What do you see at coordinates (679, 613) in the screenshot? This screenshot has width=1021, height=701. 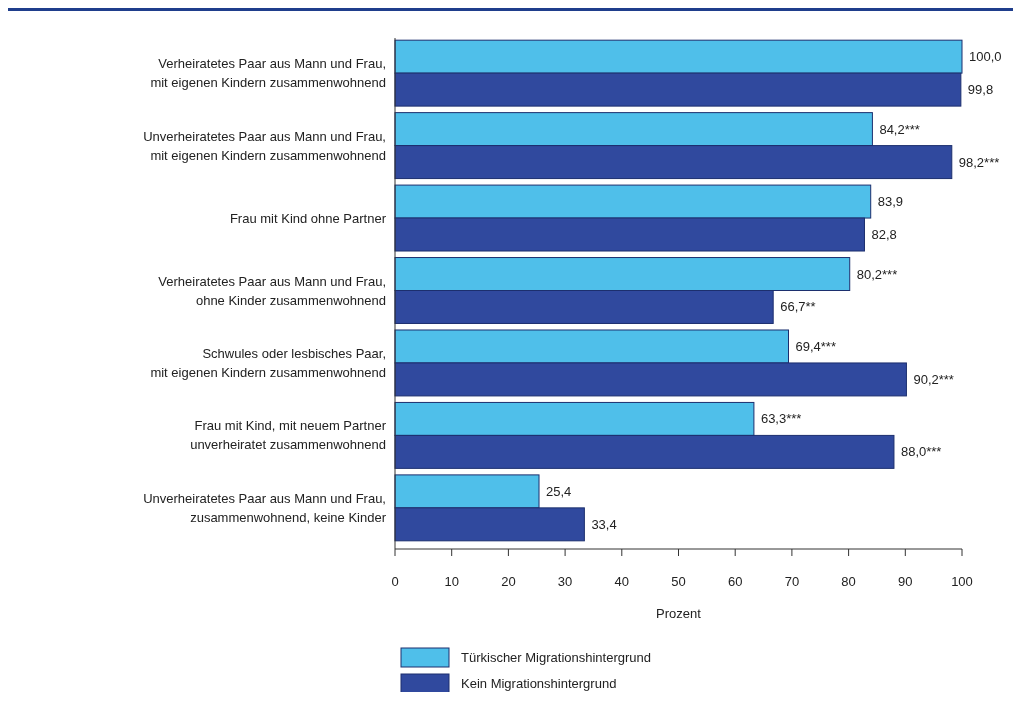 I see `x-axis-title: Prozent` at bounding box center [679, 613].